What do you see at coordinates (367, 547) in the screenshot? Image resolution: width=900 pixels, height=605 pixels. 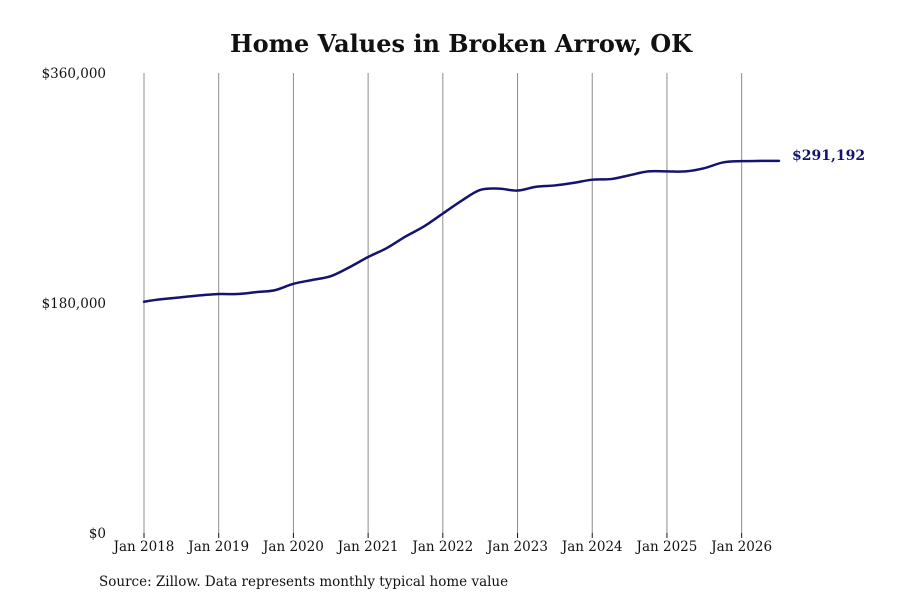 I see `x-tick-label: Jan 2021` at bounding box center [367, 547].